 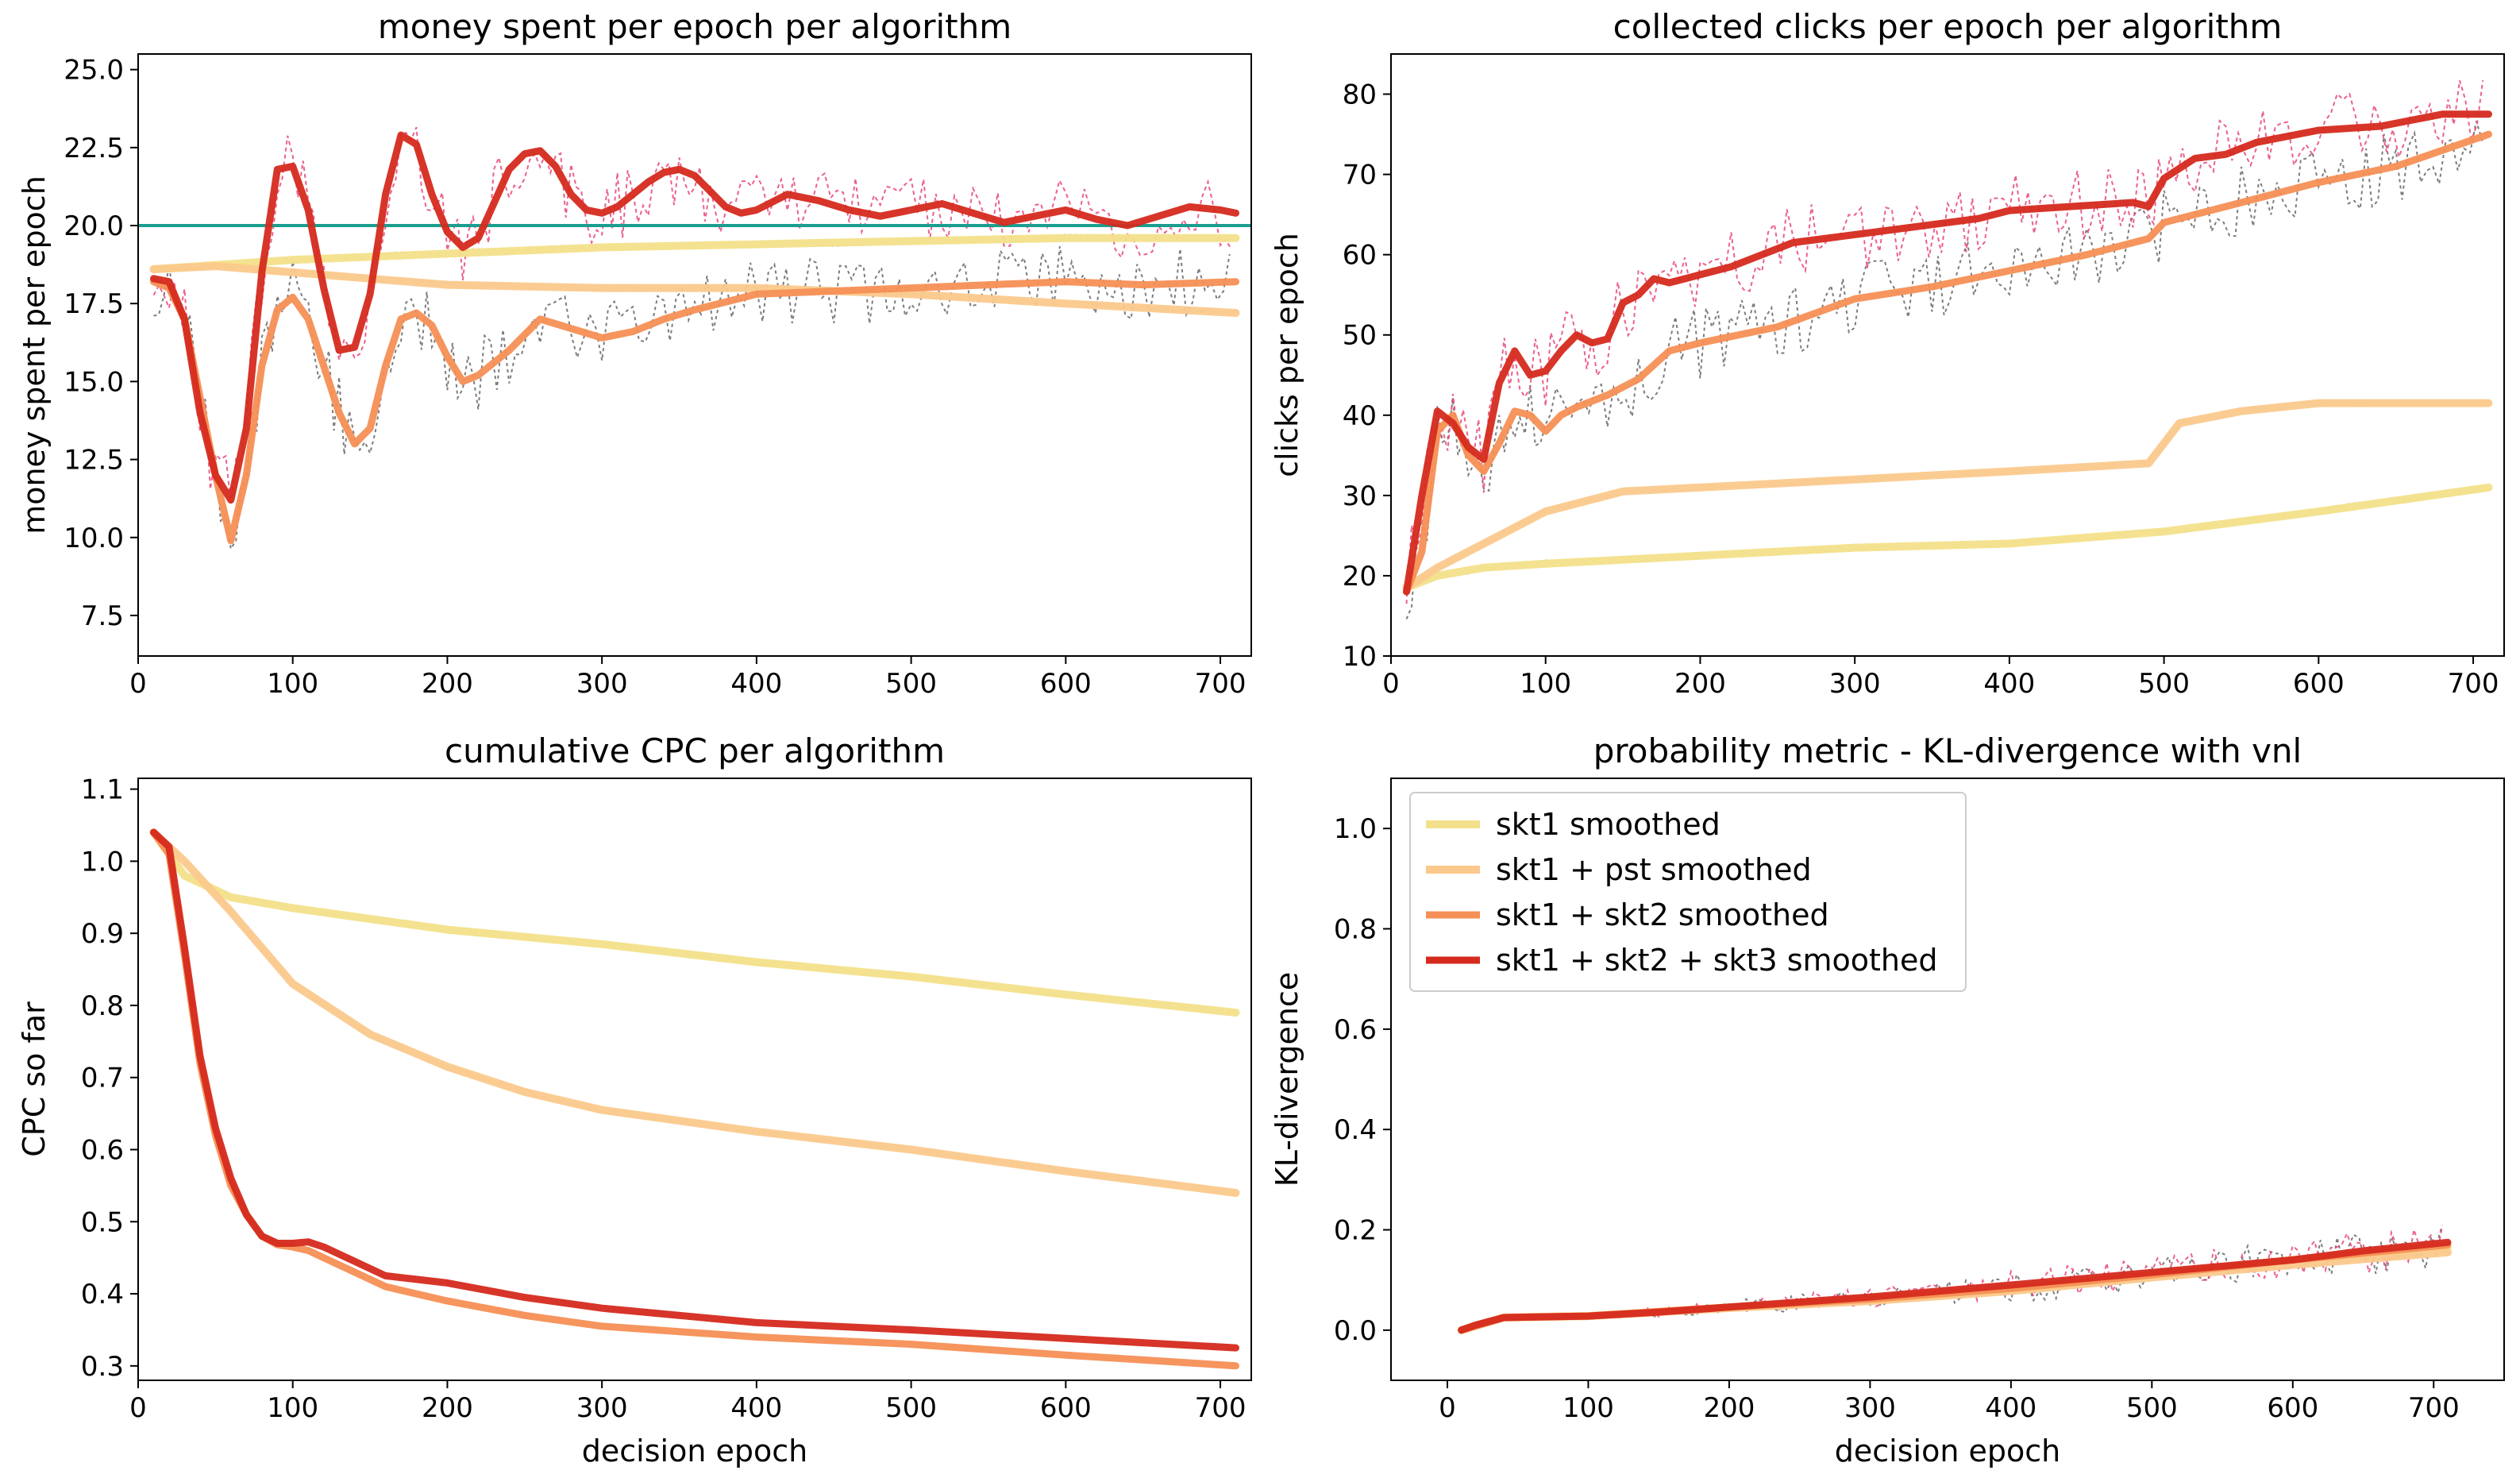 What do you see at coordinates (103, 1367) in the screenshot?
I see `y-tick-label: 0.3` at bounding box center [103, 1367].